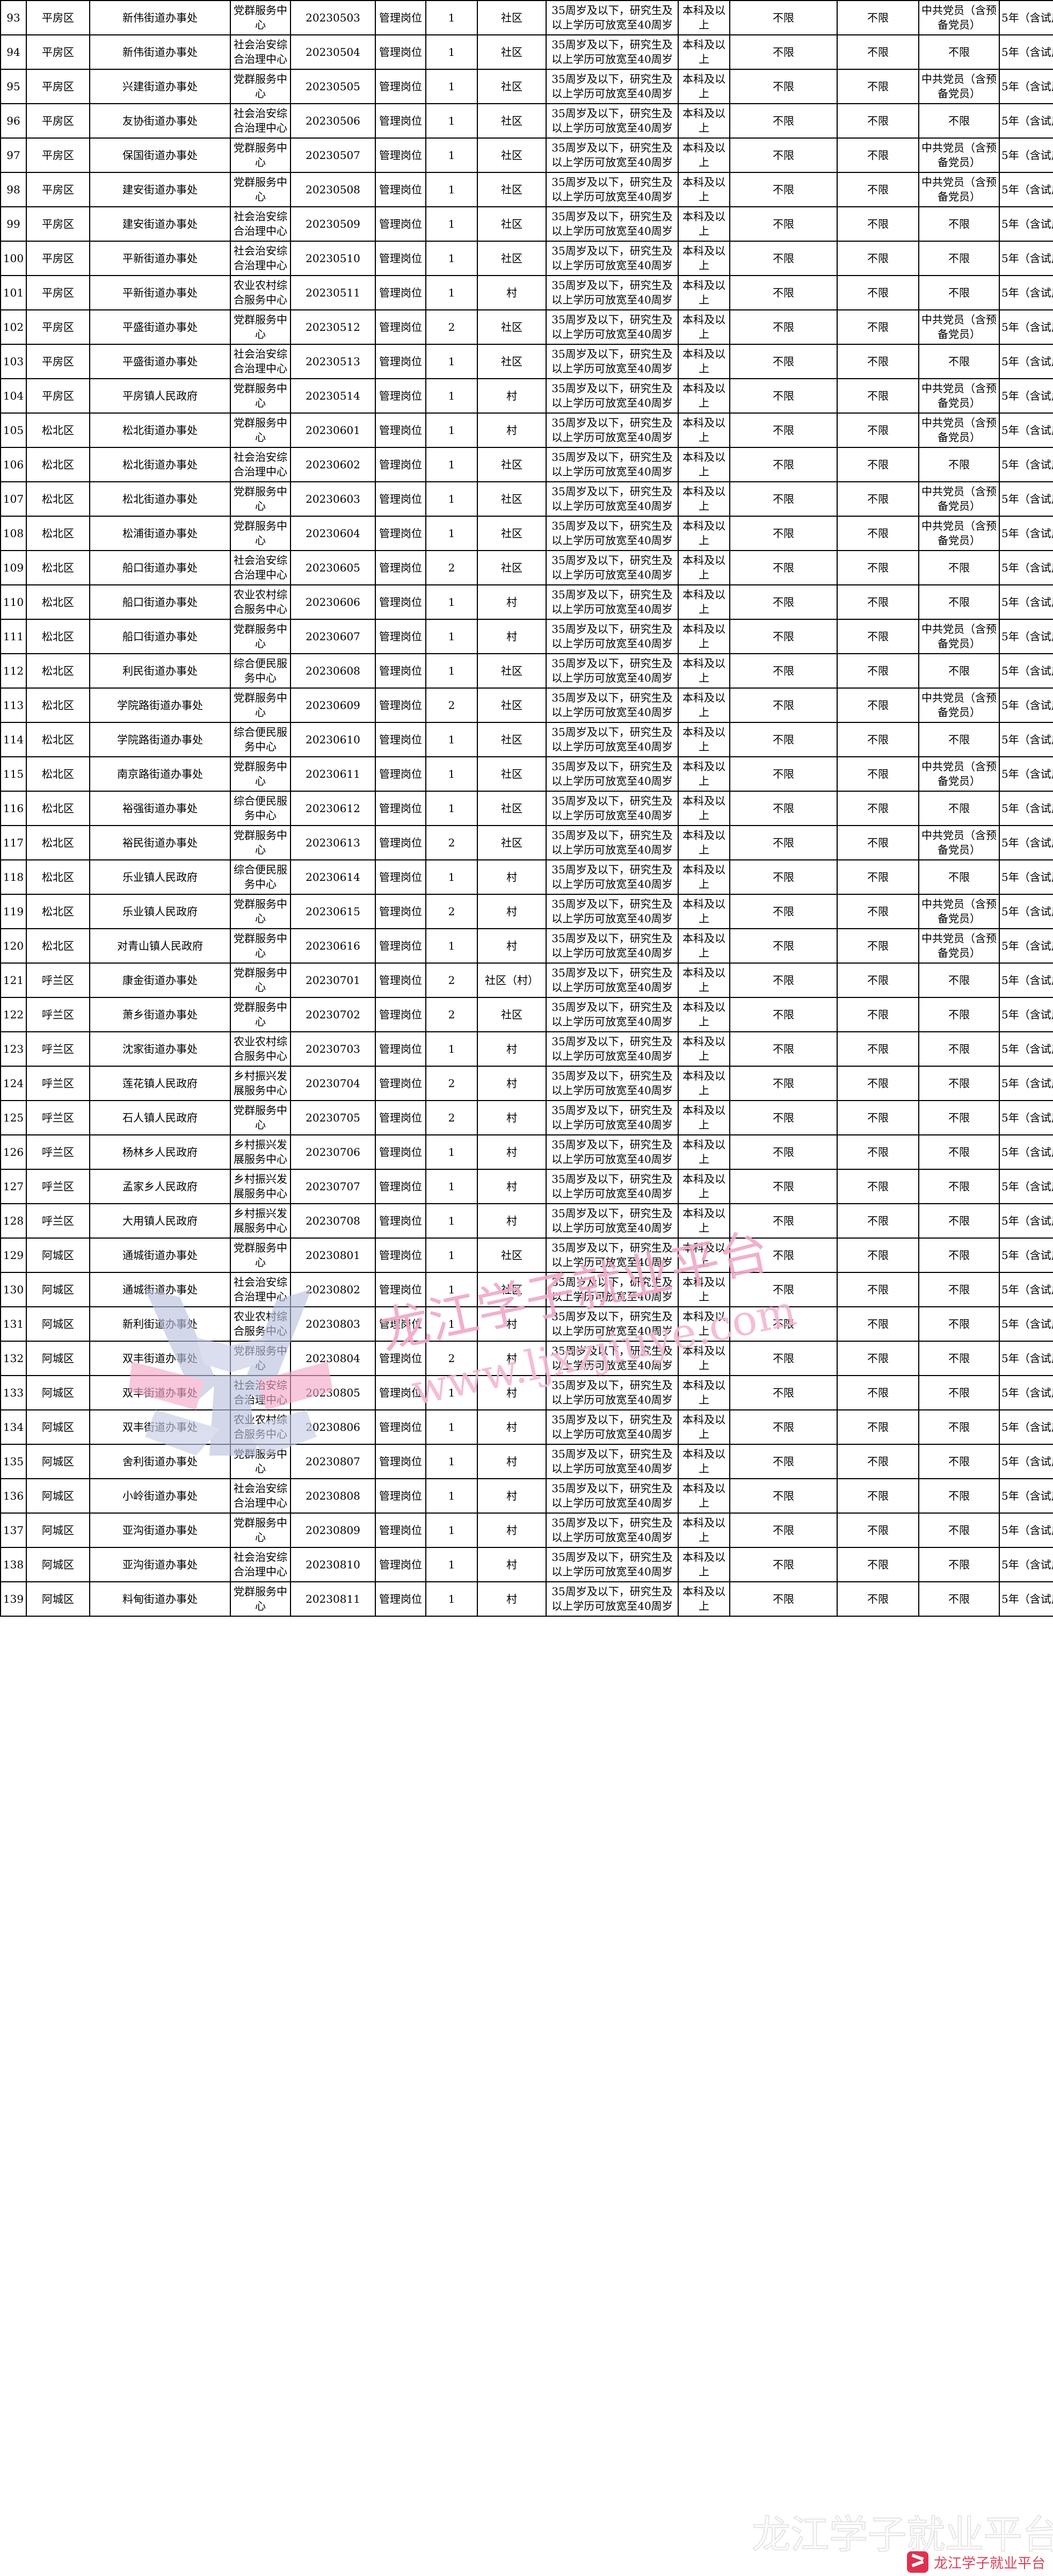 Image resolution: width=1053 pixels, height=2576 pixels. I want to click on cell-unit: 松北街道办事处, so click(160, 430).